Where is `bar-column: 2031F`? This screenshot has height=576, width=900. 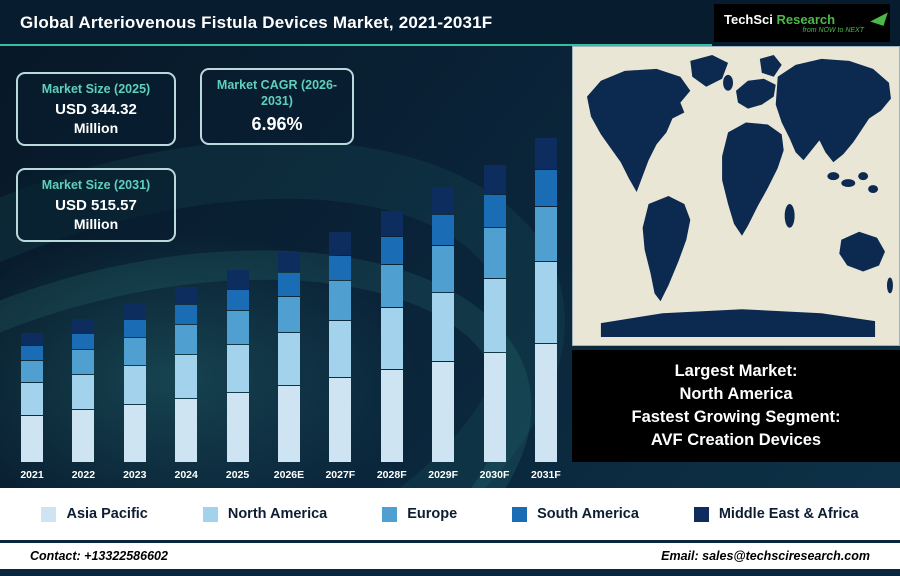 bar-column: 2031F is located at coordinates (546, 309).